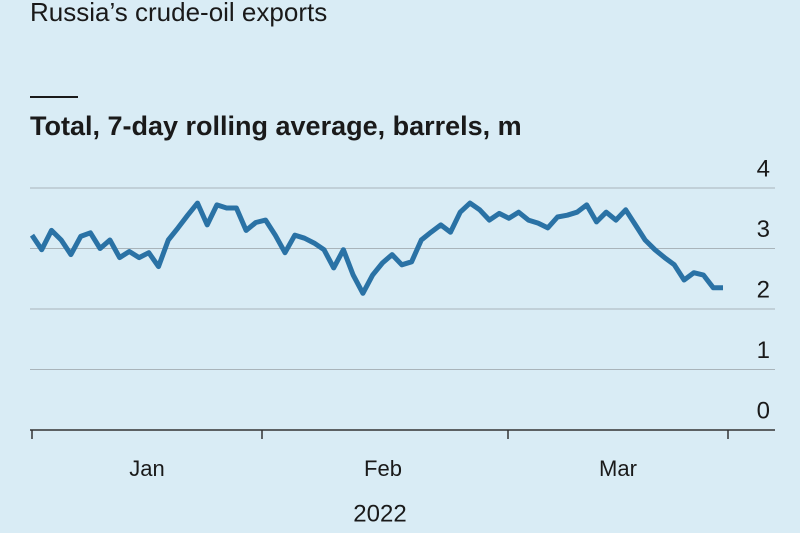 Image resolution: width=800 pixels, height=533 pixels. What do you see at coordinates (618, 468) in the screenshot?
I see `x-tick-label: Mar` at bounding box center [618, 468].